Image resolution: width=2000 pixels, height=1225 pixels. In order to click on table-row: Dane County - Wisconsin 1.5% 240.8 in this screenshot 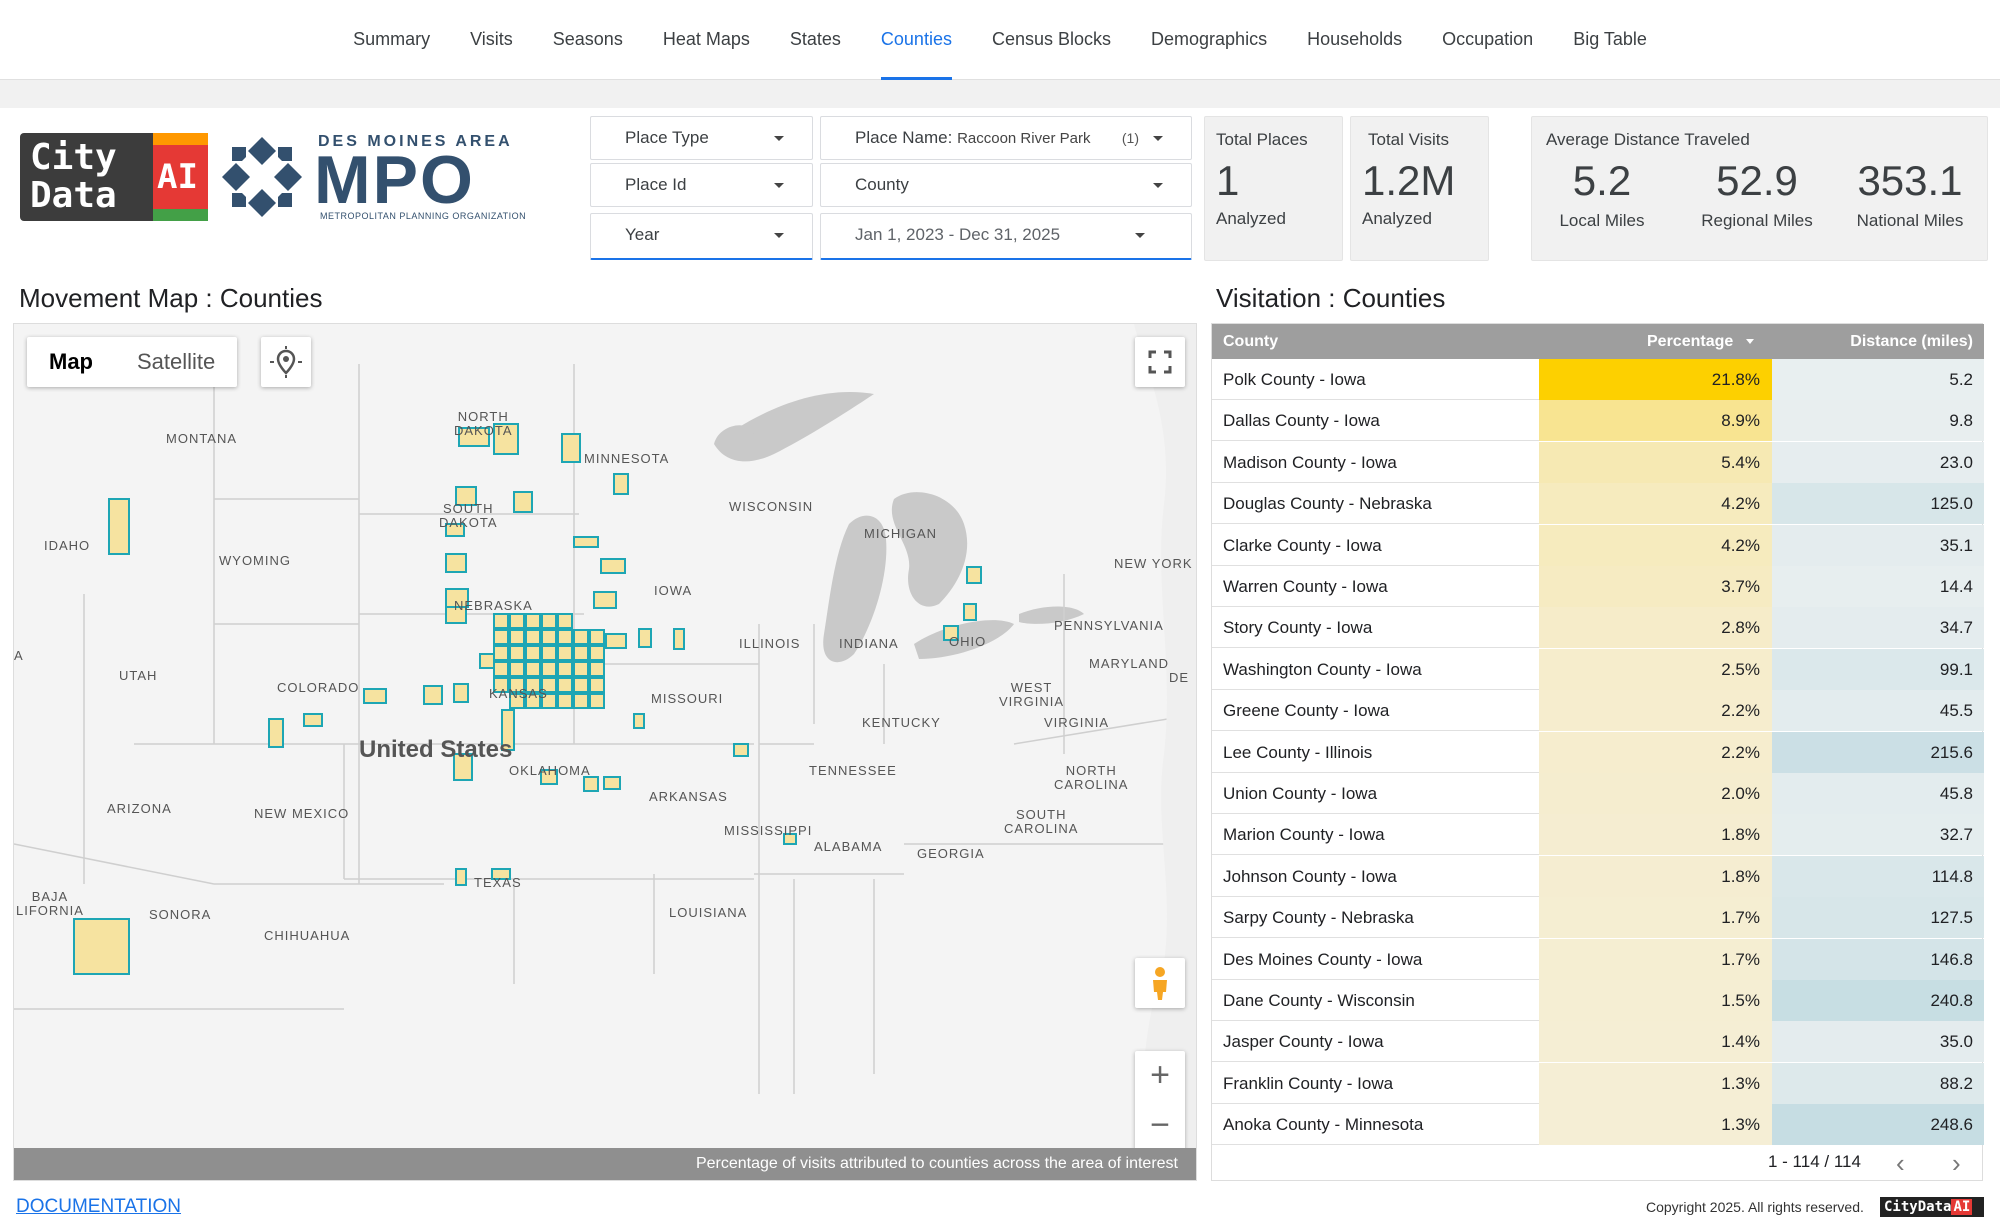, I will do `click(1598, 1000)`.